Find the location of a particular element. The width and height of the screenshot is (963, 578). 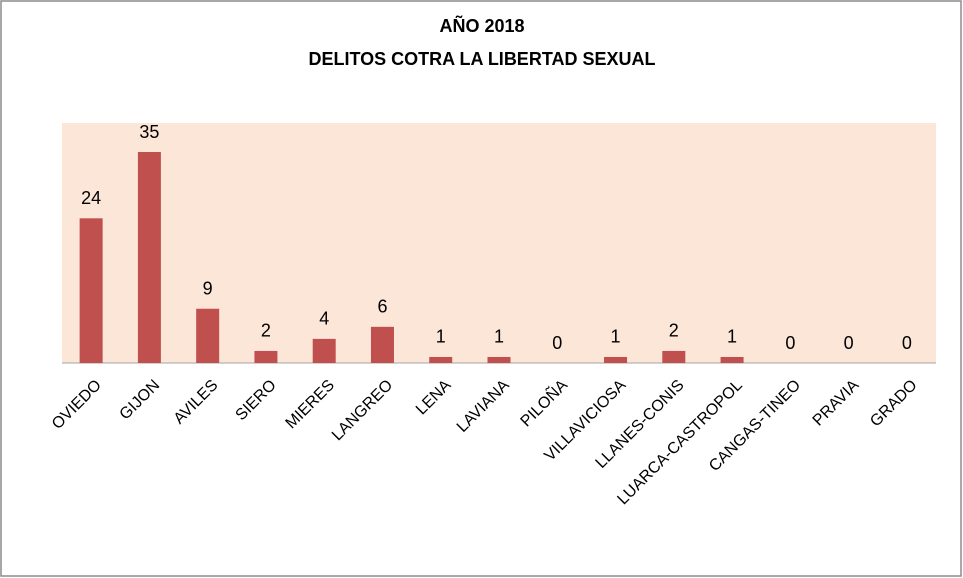

data-label: 4 is located at coordinates (324, 319).